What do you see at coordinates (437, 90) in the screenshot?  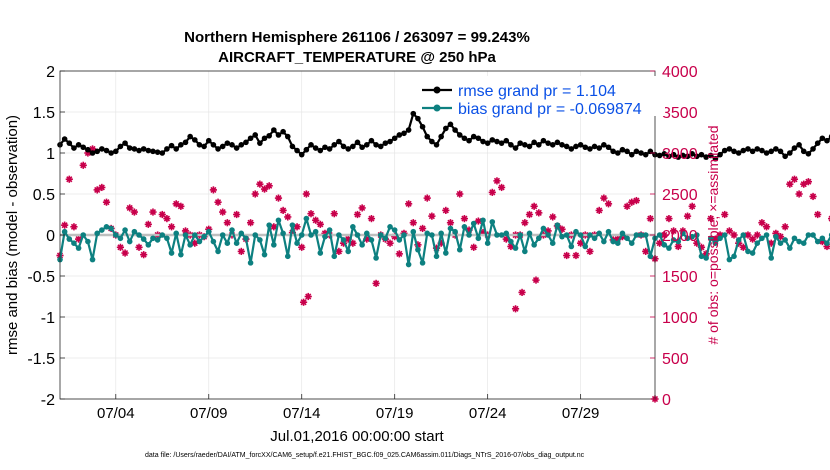 I see `legend-rmse-marker` at bounding box center [437, 90].